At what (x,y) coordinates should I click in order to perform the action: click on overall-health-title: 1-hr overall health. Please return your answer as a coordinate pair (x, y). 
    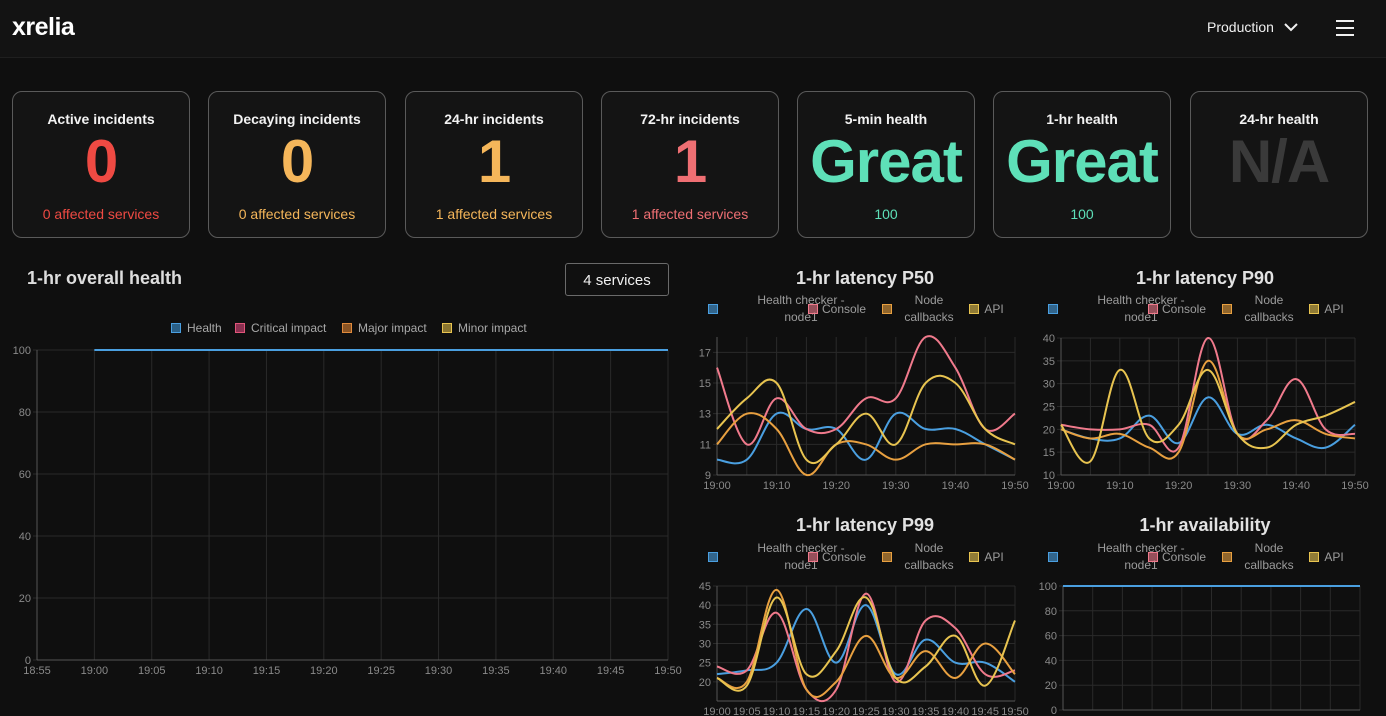
    Looking at the image, I should click on (105, 278).